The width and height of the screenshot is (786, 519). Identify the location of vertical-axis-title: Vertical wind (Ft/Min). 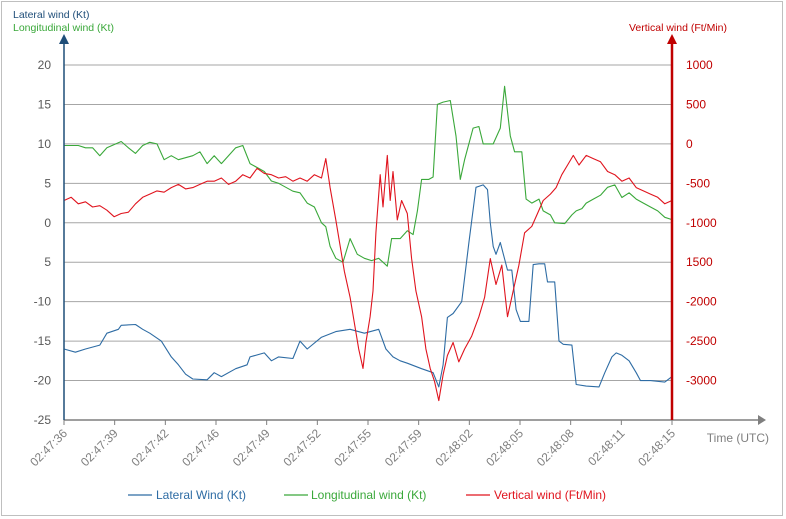
(678, 28).